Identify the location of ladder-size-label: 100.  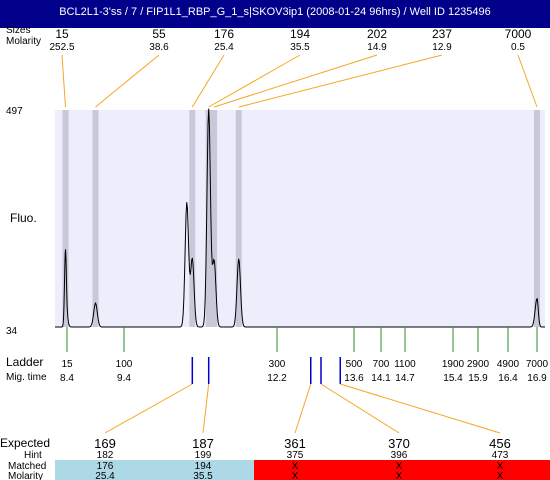
(124, 364).